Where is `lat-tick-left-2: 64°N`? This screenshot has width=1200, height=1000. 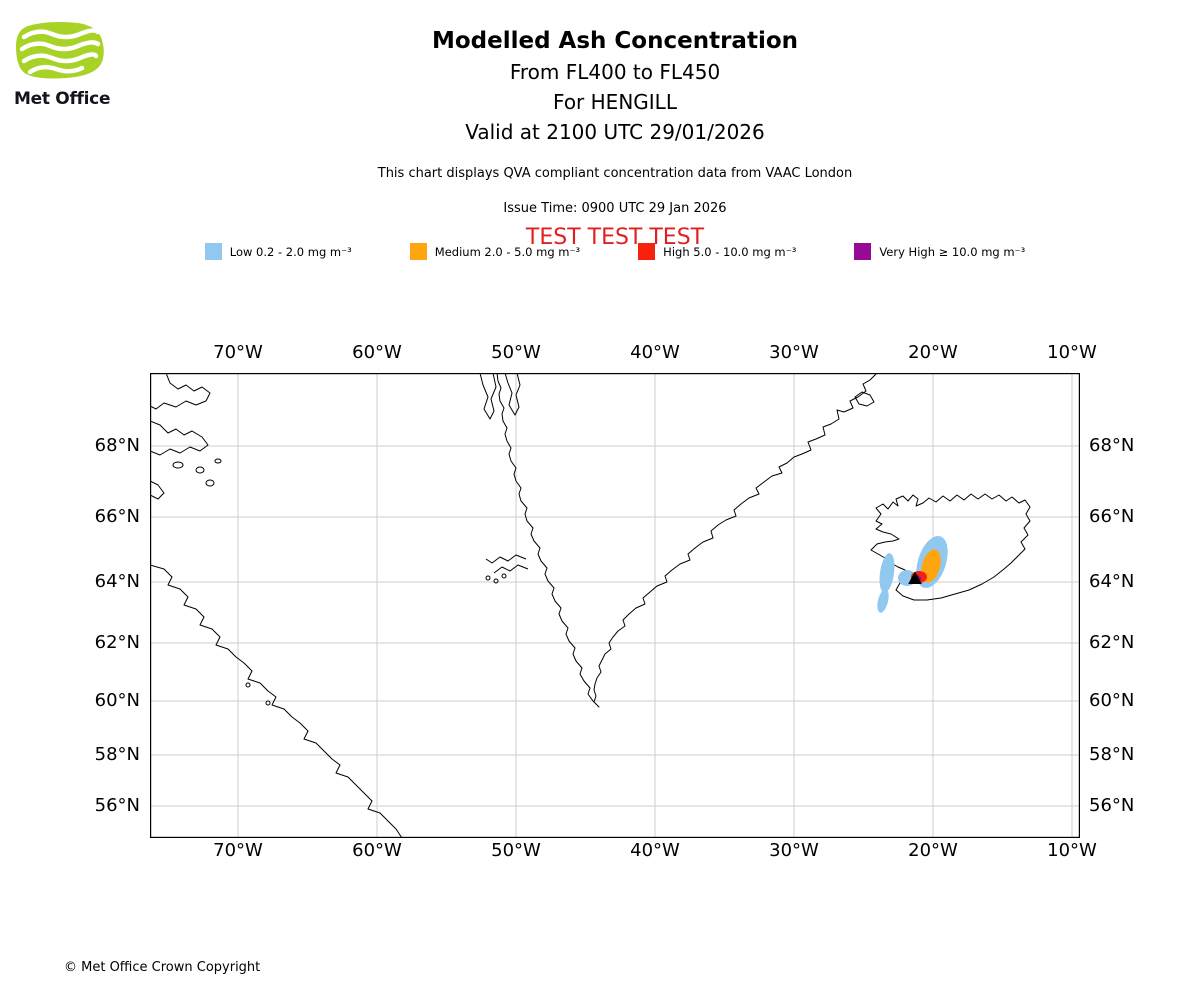
lat-tick-left-2: 64°N is located at coordinates (117, 581).